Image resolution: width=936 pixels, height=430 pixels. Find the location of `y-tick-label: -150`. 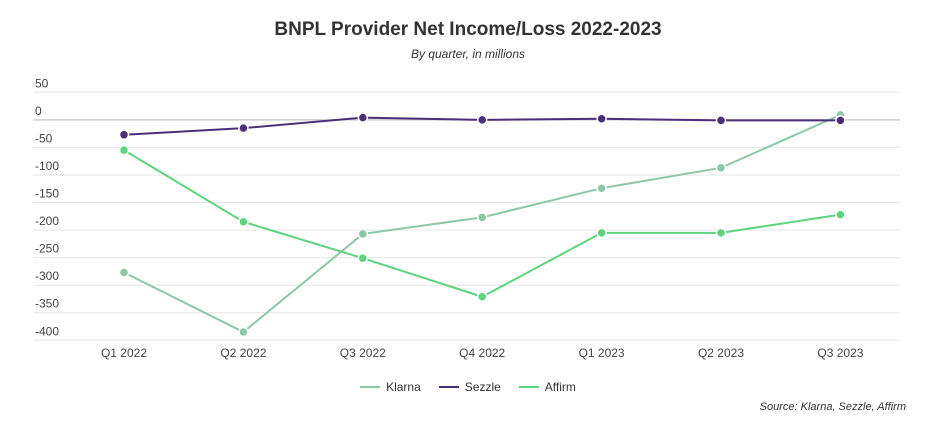

y-tick-label: -150 is located at coordinates (47, 194).